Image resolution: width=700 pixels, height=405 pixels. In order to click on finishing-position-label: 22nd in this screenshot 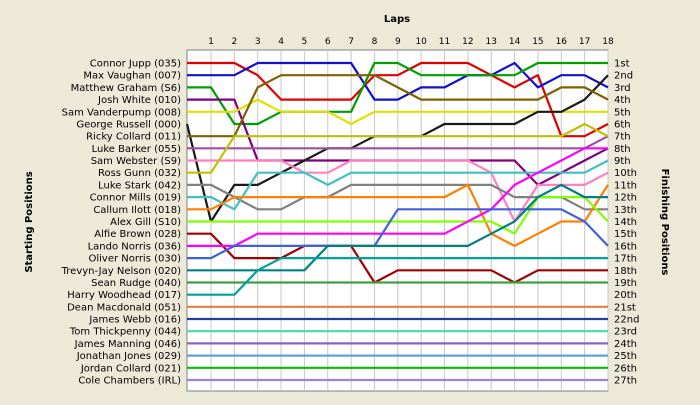, I will do `click(626, 320)`.